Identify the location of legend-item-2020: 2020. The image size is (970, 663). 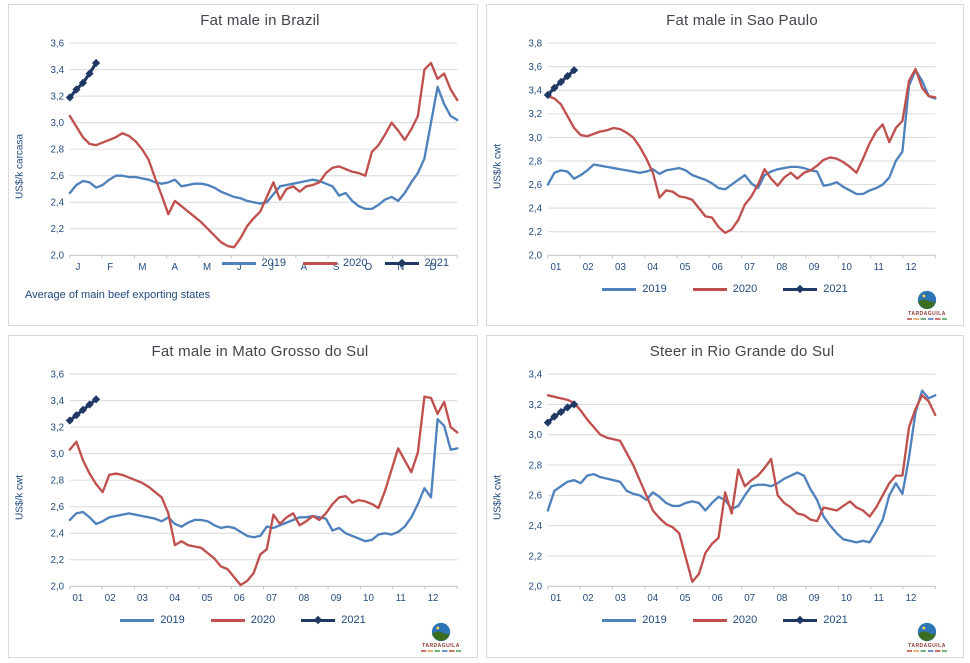
(724, 289).